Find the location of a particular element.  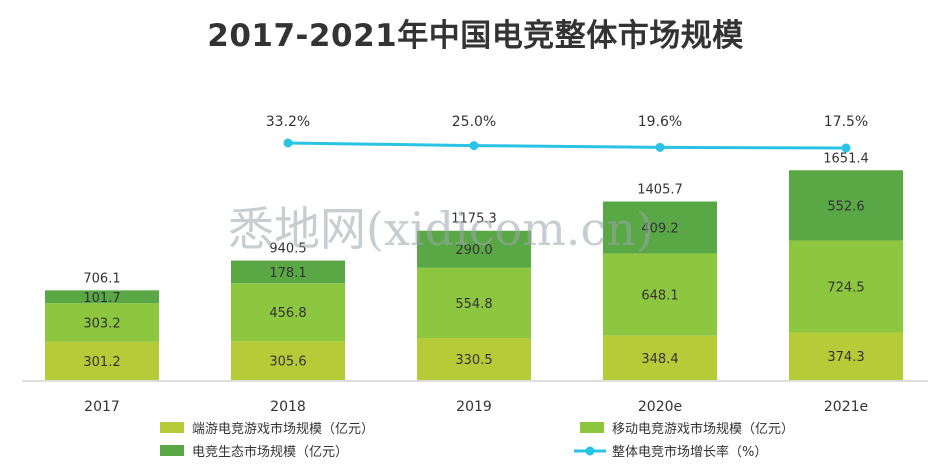

bar-value-label: 648.1 is located at coordinates (659, 296).